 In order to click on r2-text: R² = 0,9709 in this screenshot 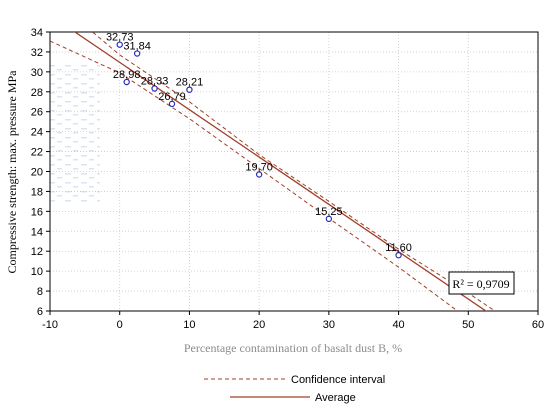, I will do `click(480, 284)`.